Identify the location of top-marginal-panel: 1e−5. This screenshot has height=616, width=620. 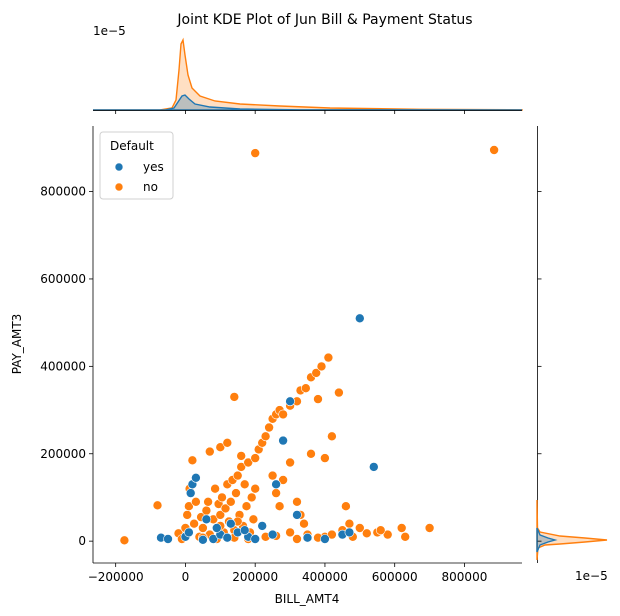
(308, 69).